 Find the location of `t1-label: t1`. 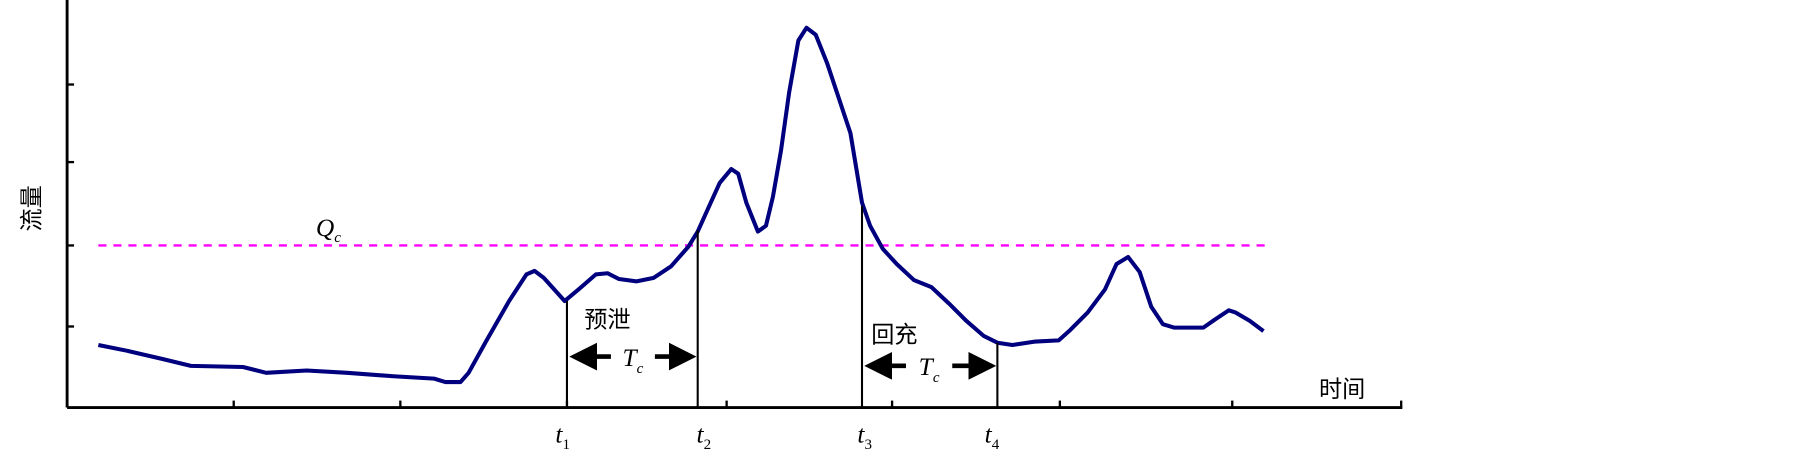

t1-label: t1 is located at coordinates (562, 436).